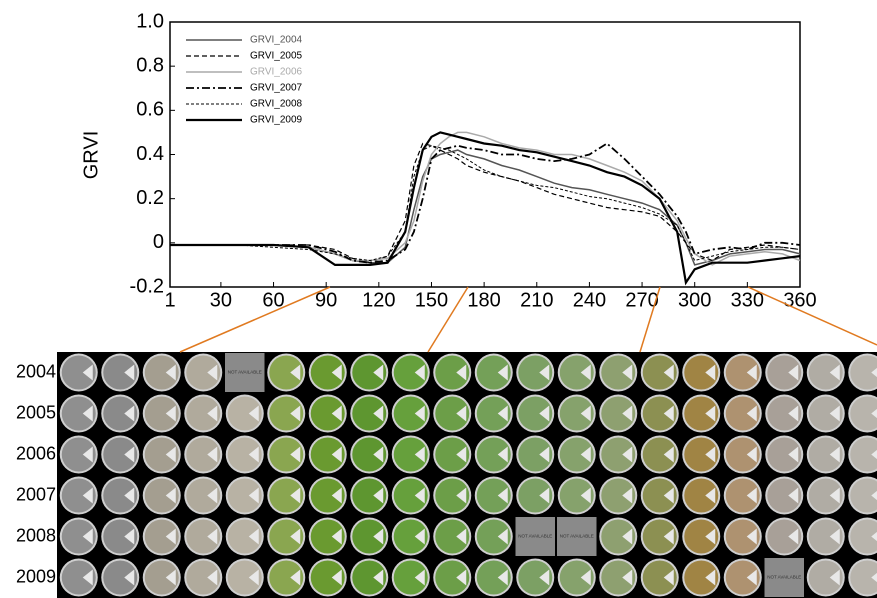 This screenshot has height=598, width=877. Describe the element at coordinates (36, 535) in the screenshot. I see `row-label: 2008` at that location.